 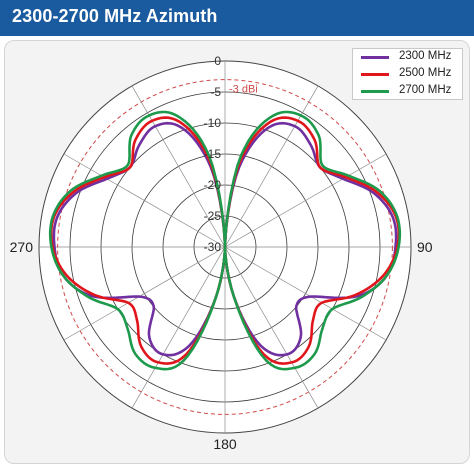 I want to click on legend-label-2300: 2300 MHz, so click(x=425, y=56).